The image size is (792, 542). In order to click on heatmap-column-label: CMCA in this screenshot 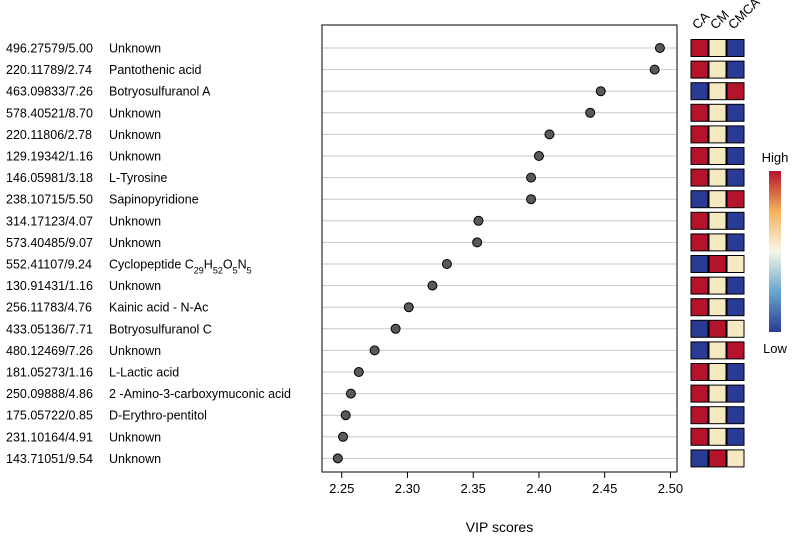, I will do `click(744, 16)`.